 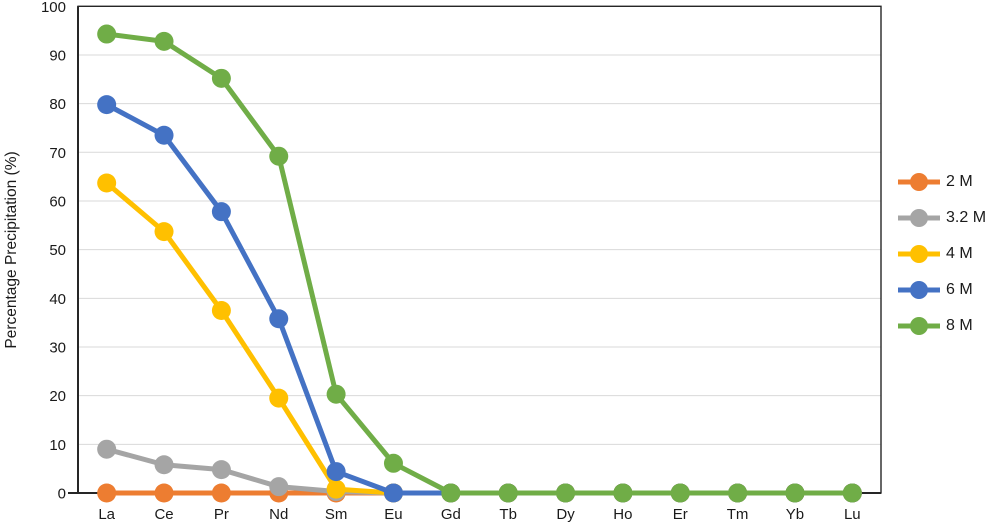 What do you see at coordinates (53, 8) in the screenshot?
I see `y-tick-label-100: 100` at bounding box center [53, 8].